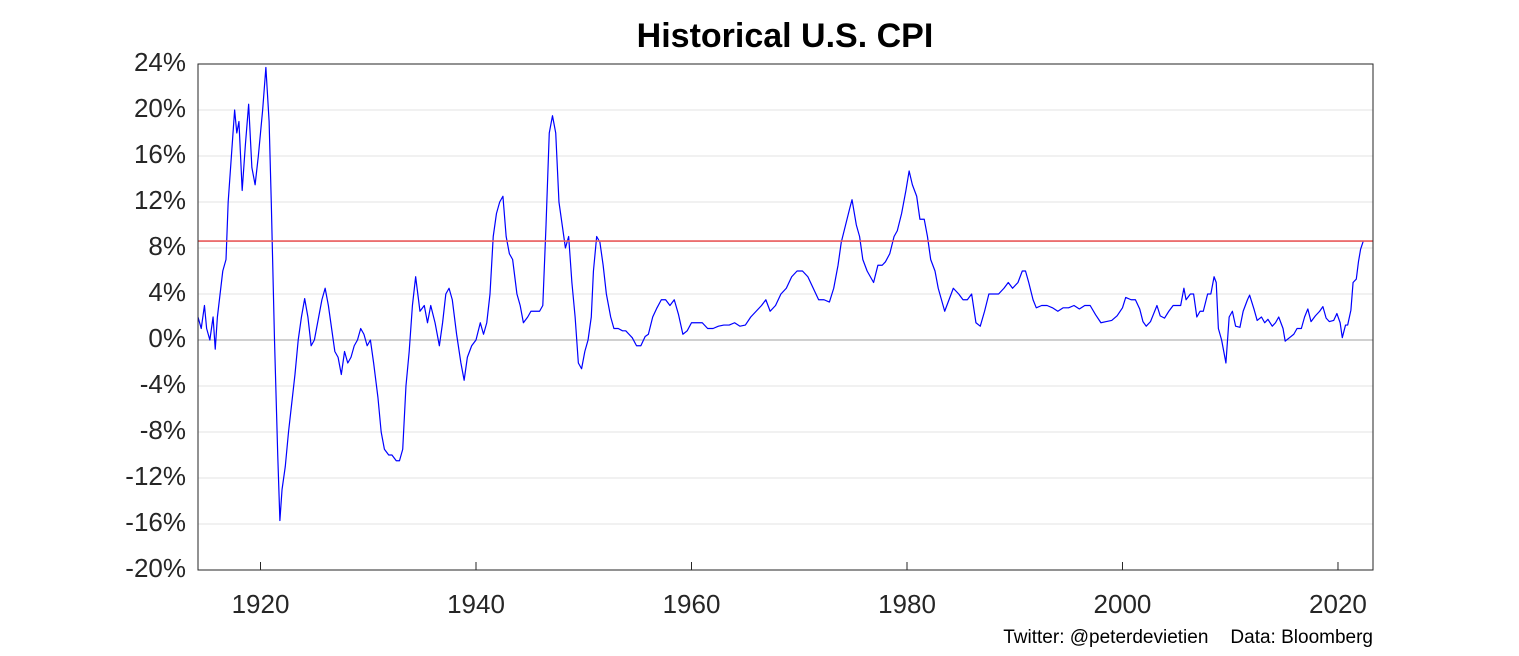 This screenshot has width=1519, height=656. I want to click on x-tick-label: 1960, so click(692, 604).